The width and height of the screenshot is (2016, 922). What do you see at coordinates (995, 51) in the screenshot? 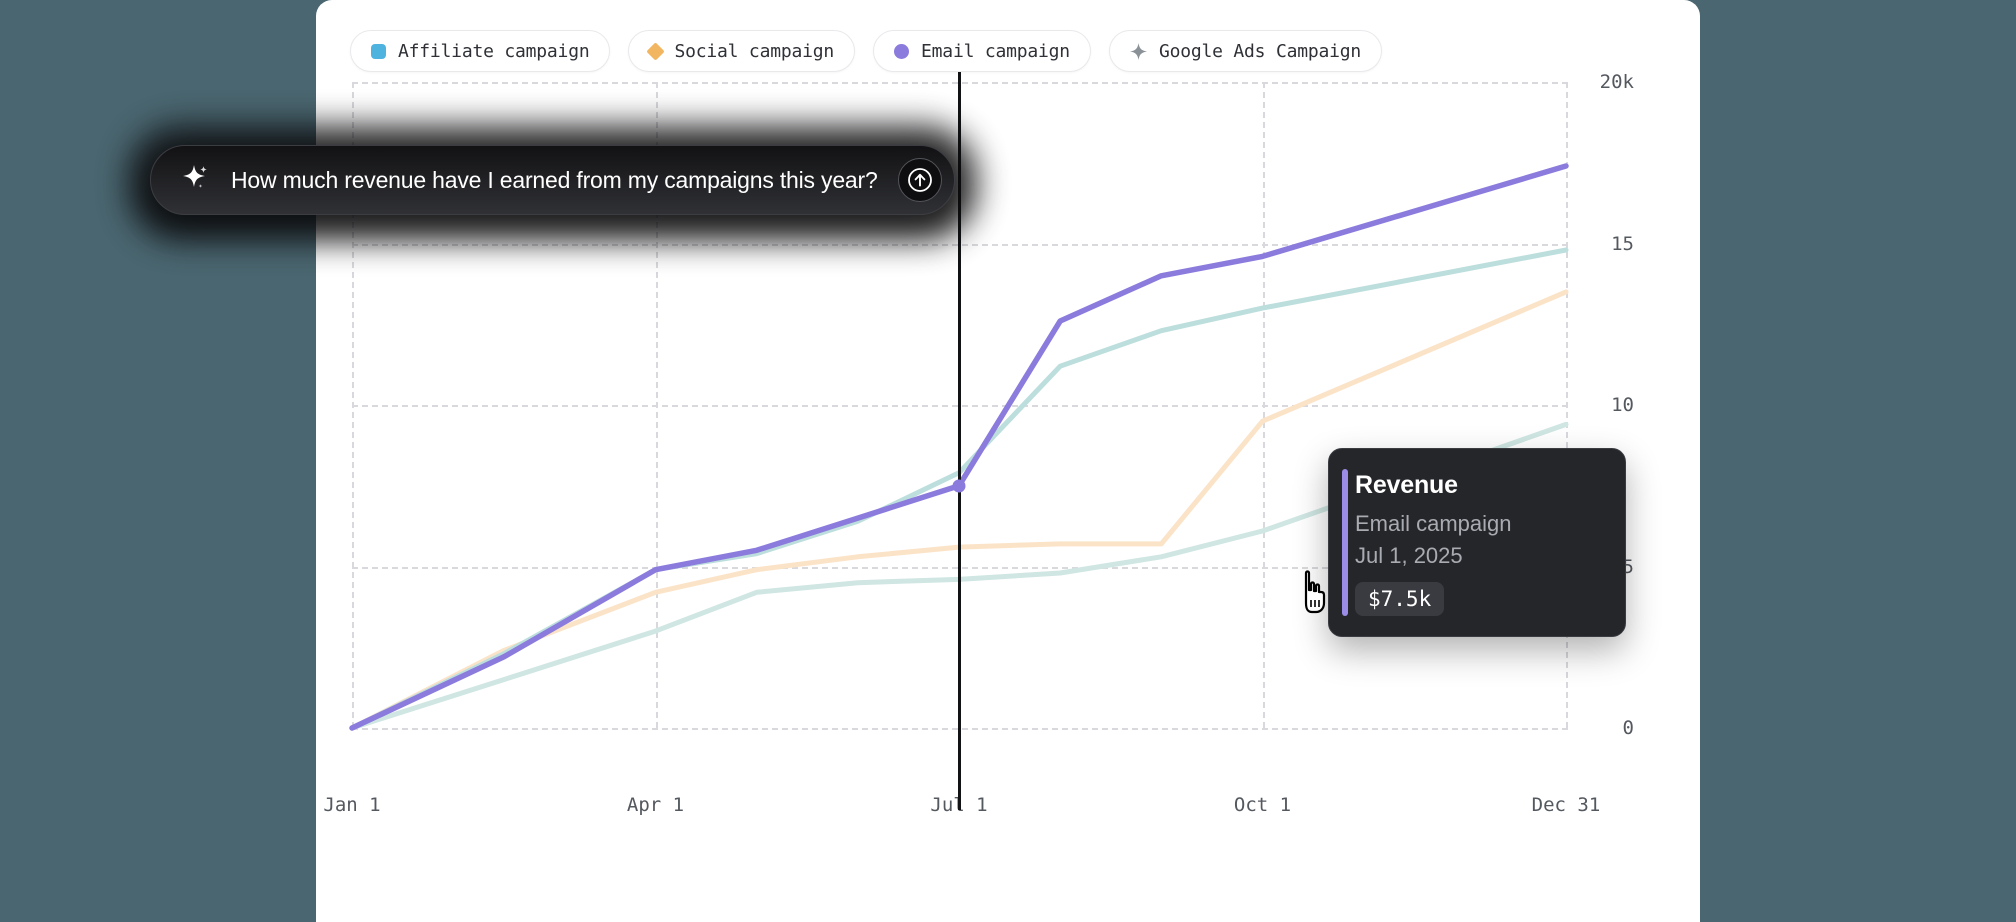
I see `legend-chip-label: Email campaign` at bounding box center [995, 51].